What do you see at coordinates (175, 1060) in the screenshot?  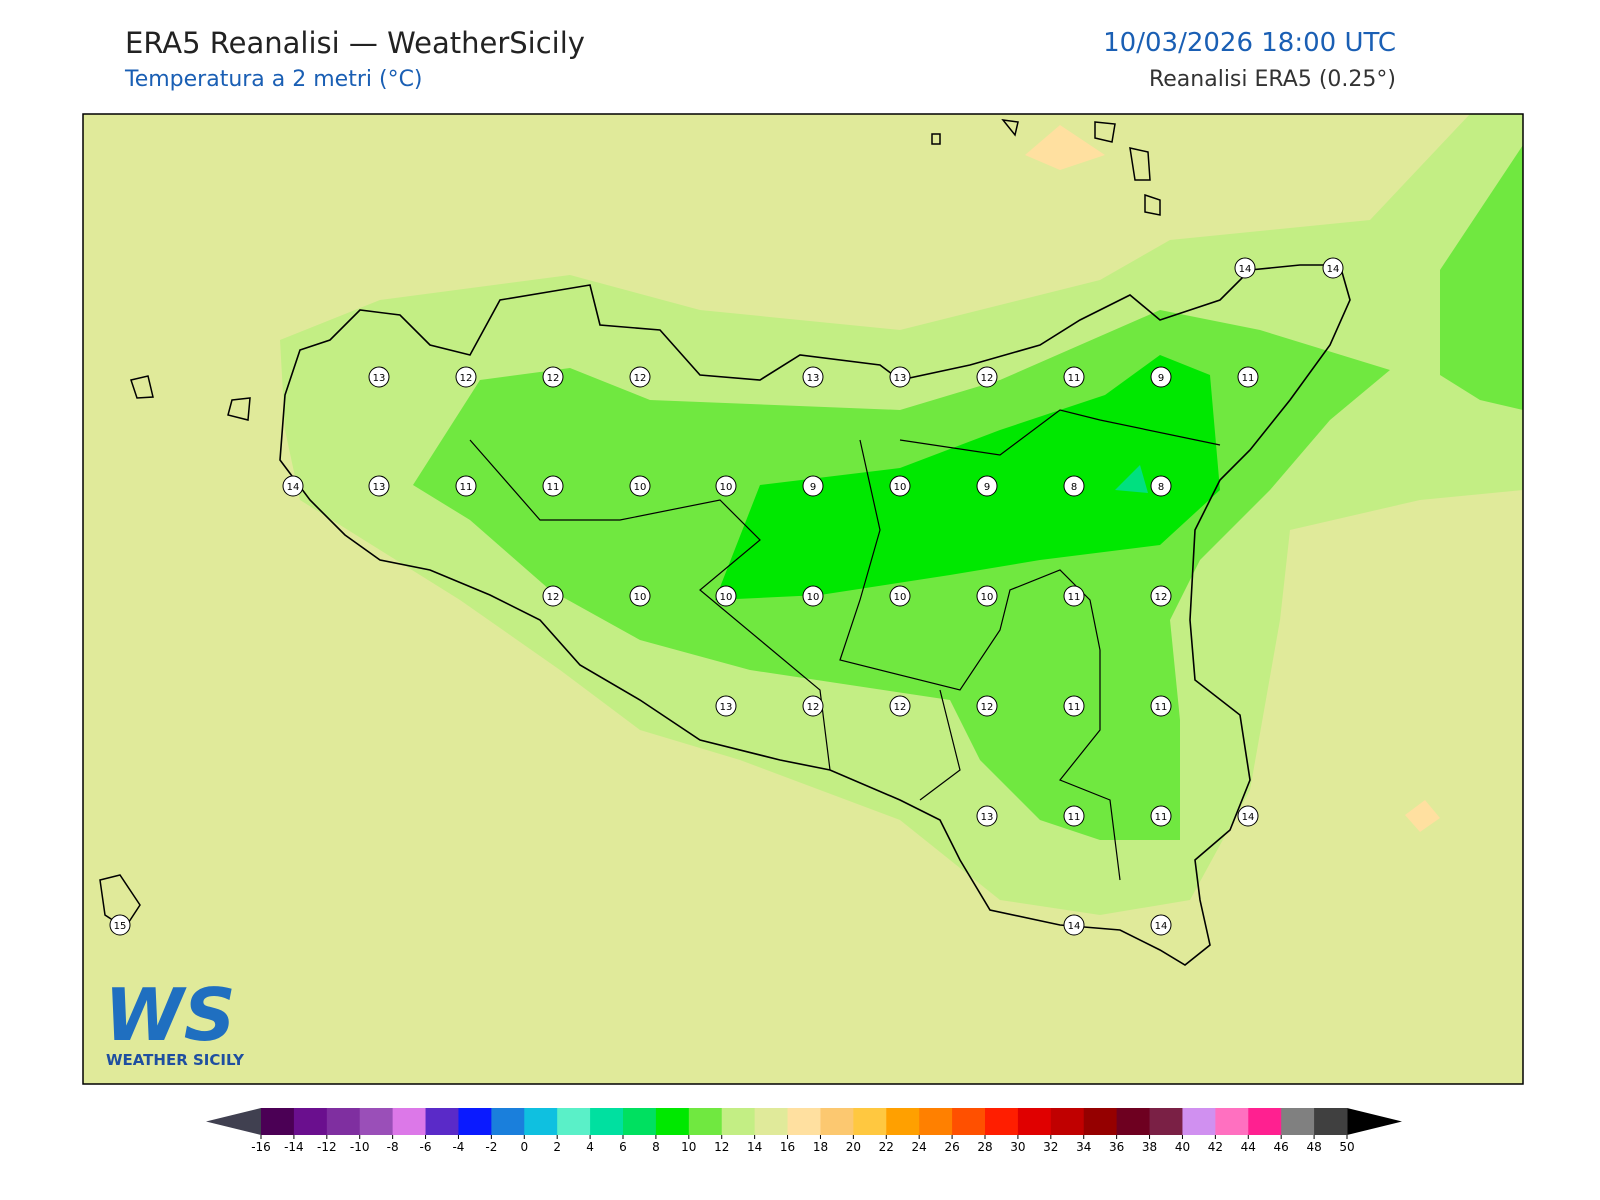 I see `logo-name: WEATHER SICILY` at bounding box center [175, 1060].